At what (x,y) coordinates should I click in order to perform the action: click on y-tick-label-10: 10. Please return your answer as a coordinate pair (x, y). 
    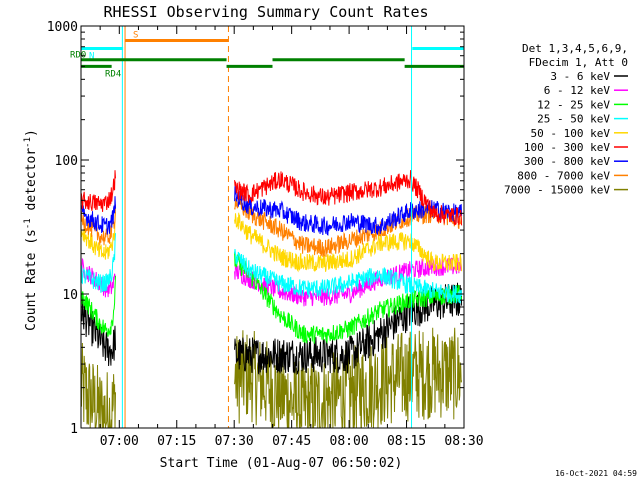
    Looking at the image, I should click on (70, 295).